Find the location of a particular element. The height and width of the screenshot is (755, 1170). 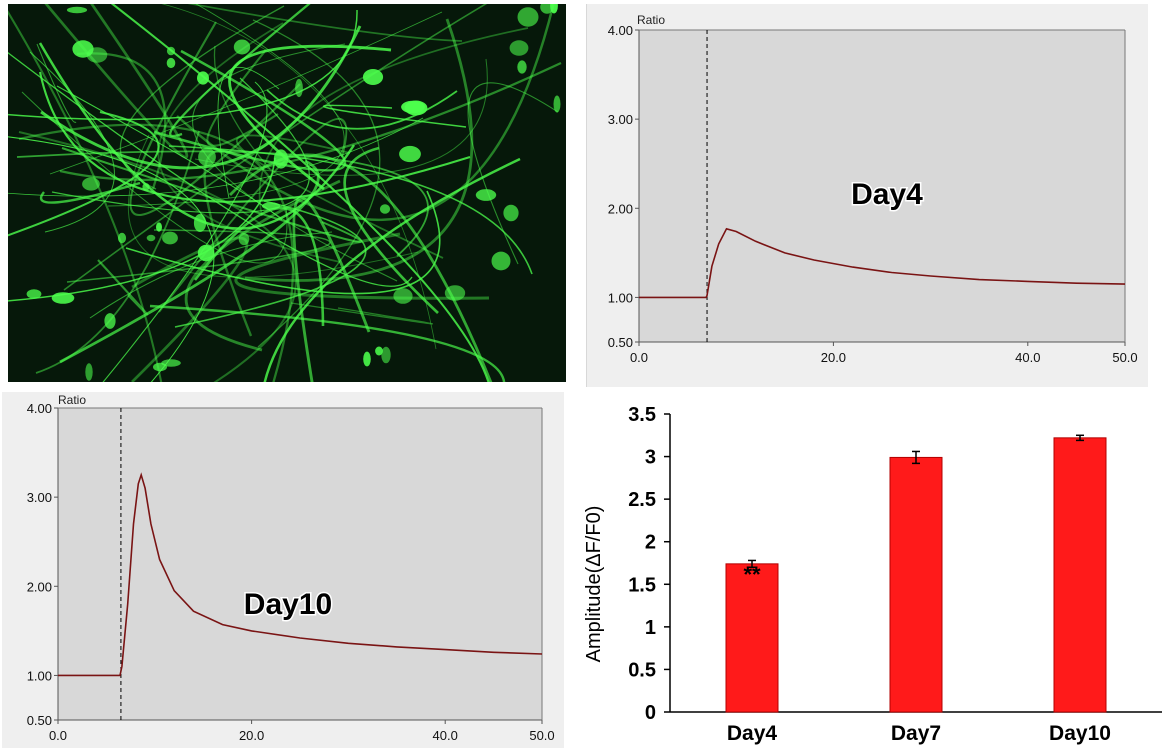

x-tick-label: Day7 is located at coordinates (916, 733).